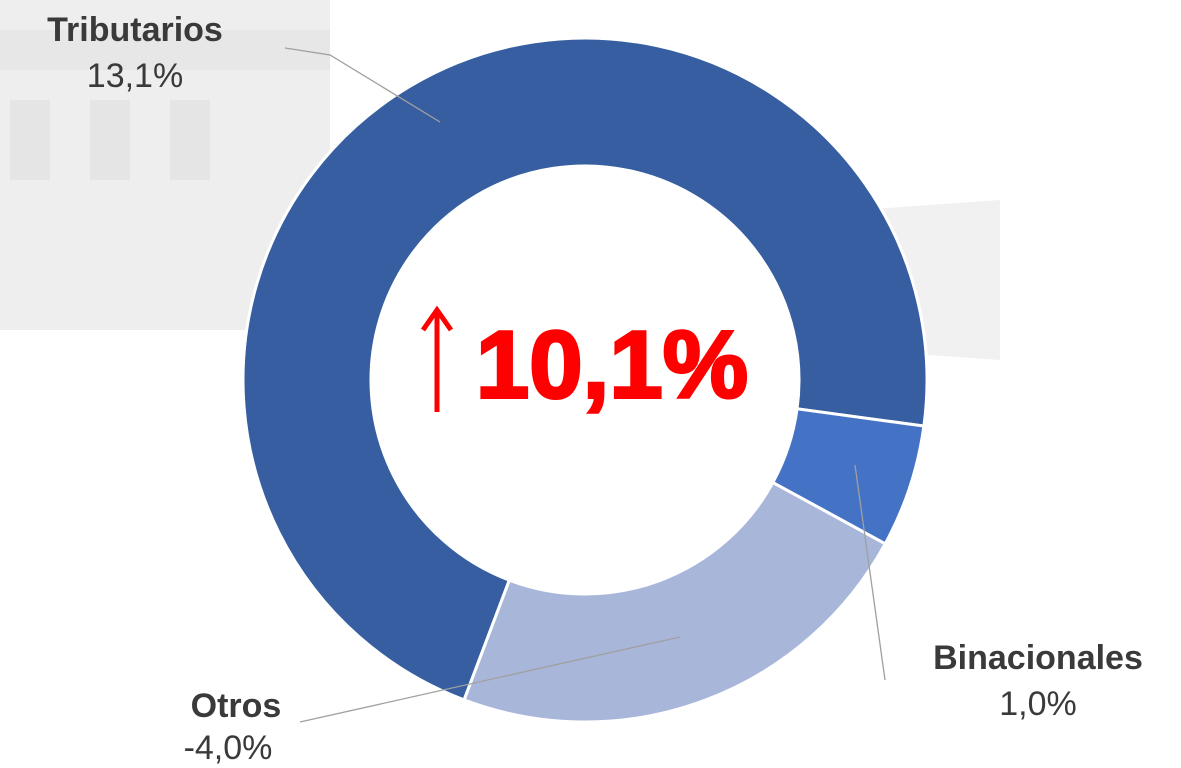 This screenshot has height=768, width=1181. What do you see at coordinates (135, 30) in the screenshot?
I see `slice-name: Tributarios` at bounding box center [135, 30].